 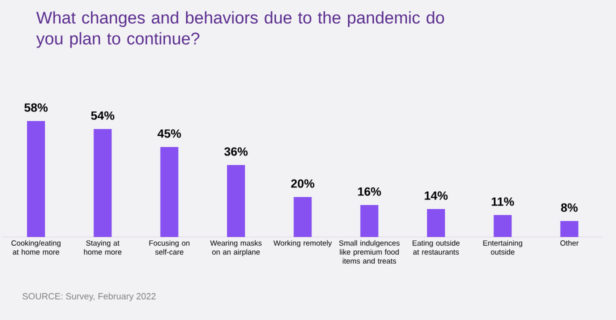 What do you see at coordinates (503, 201) in the screenshot?
I see `data-label: 11%` at bounding box center [503, 201].